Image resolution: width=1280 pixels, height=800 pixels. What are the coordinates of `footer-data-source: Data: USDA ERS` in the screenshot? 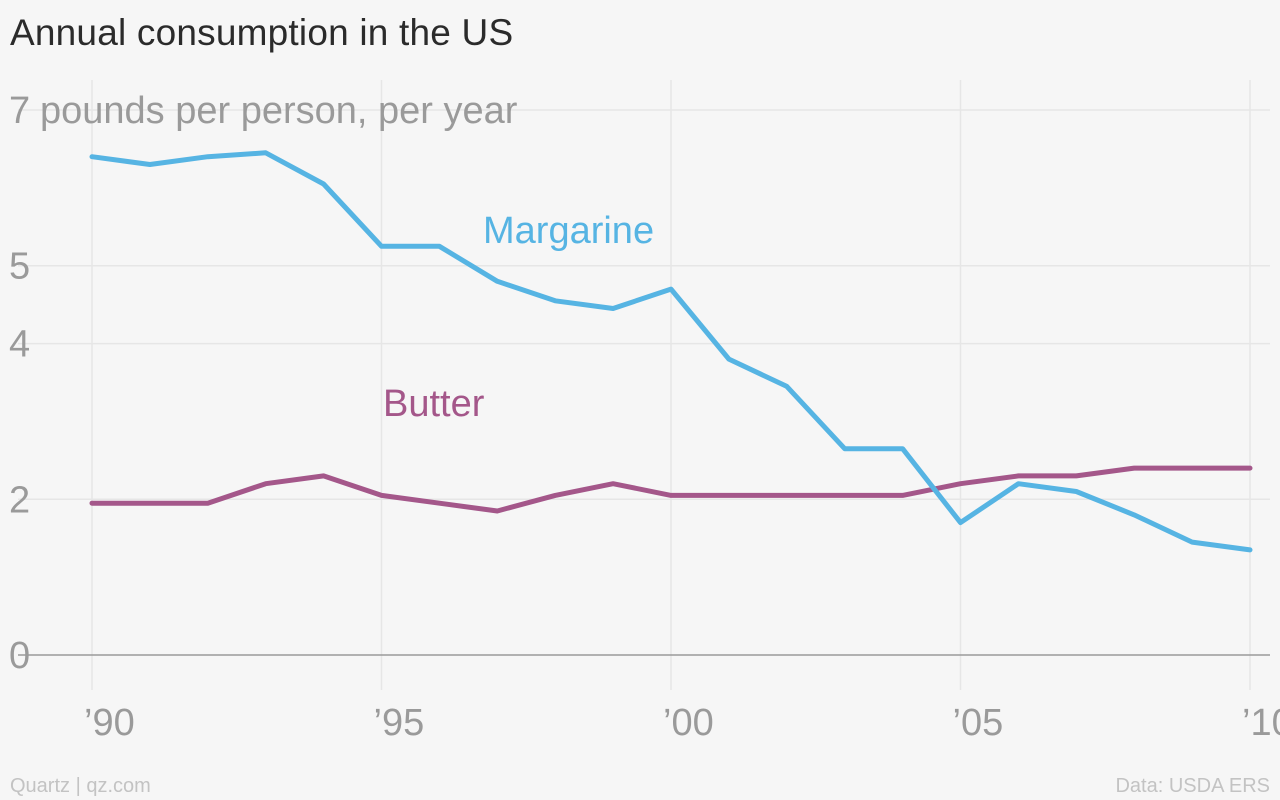 It's located at (1192, 786).